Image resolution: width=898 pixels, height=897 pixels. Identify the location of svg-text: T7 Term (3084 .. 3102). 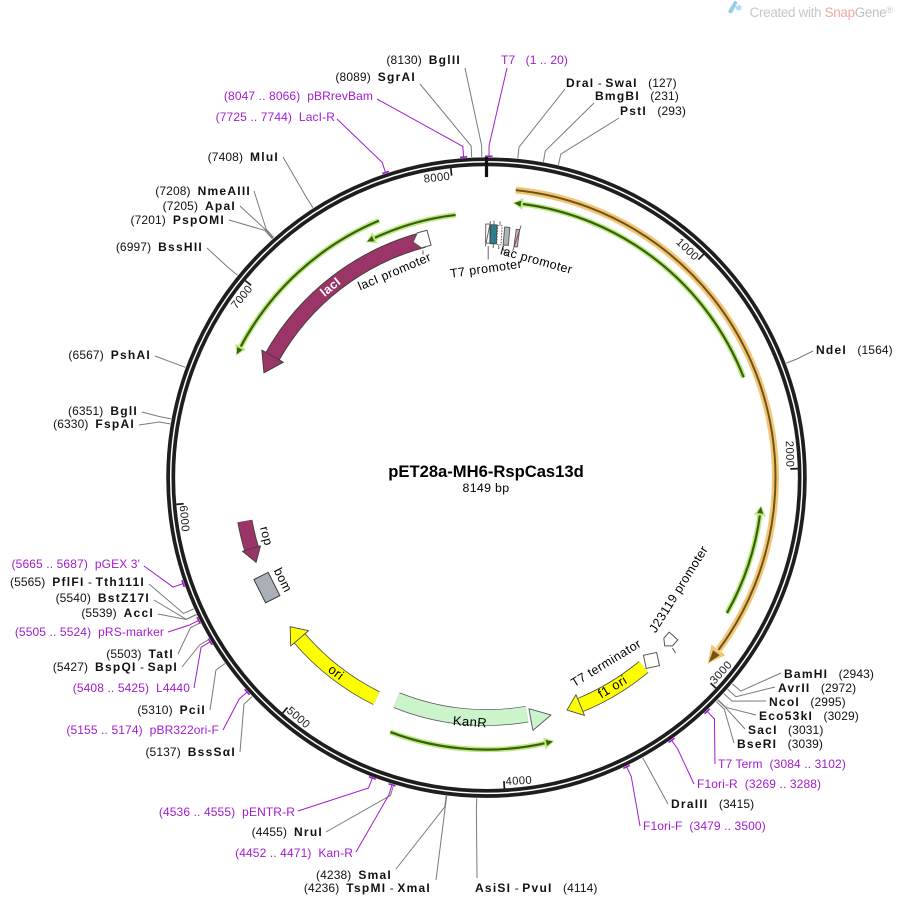
(782, 764).